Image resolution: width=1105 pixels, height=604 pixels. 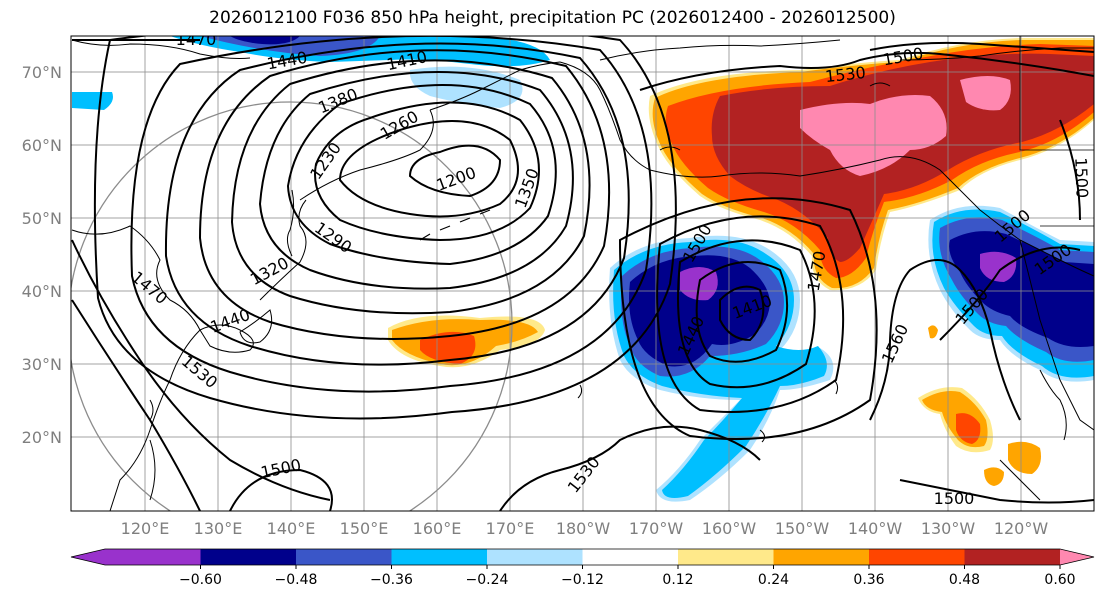 What do you see at coordinates (985, 93) in the screenshot?
I see `fill-alaska-pink2` at bounding box center [985, 93].